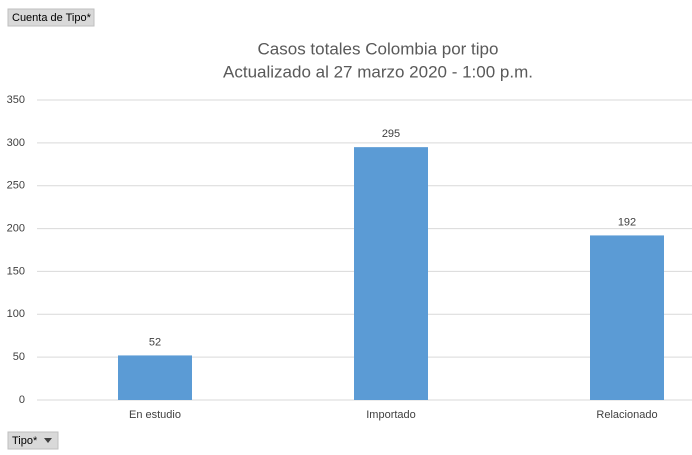 The width and height of the screenshot is (692, 455). I want to click on y-tick-label: 100, so click(16, 314).